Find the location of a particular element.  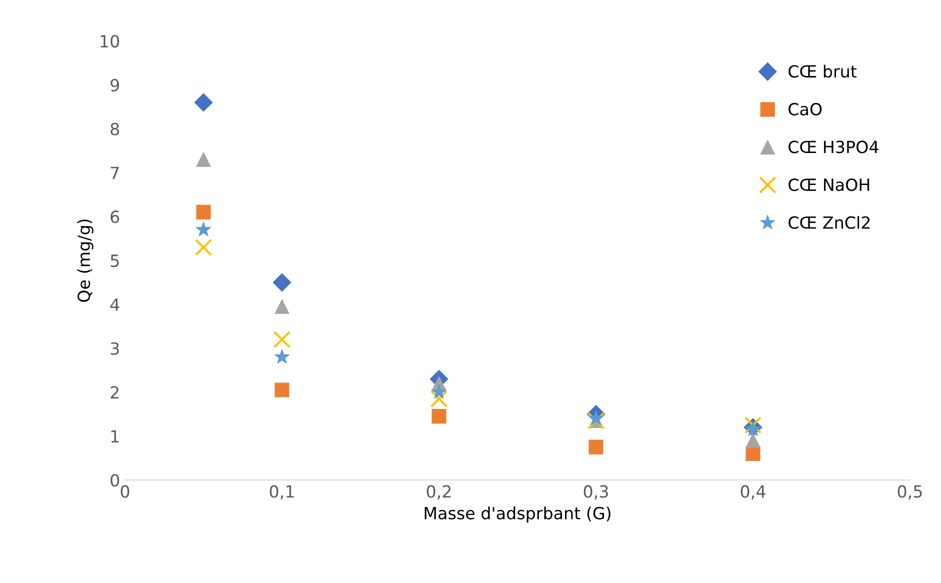

x-tick-label: 0,4 is located at coordinates (753, 492).